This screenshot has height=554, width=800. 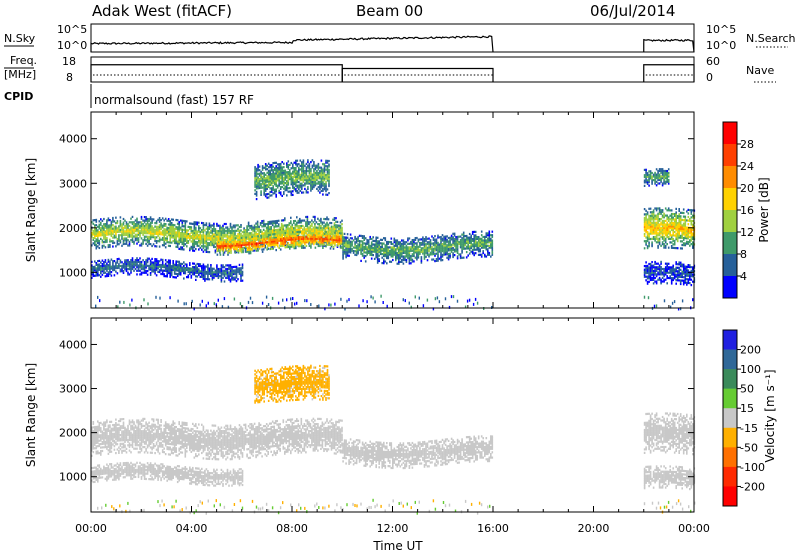 I want to click on nsky-label: N.Sky, so click(x=20, y=38).